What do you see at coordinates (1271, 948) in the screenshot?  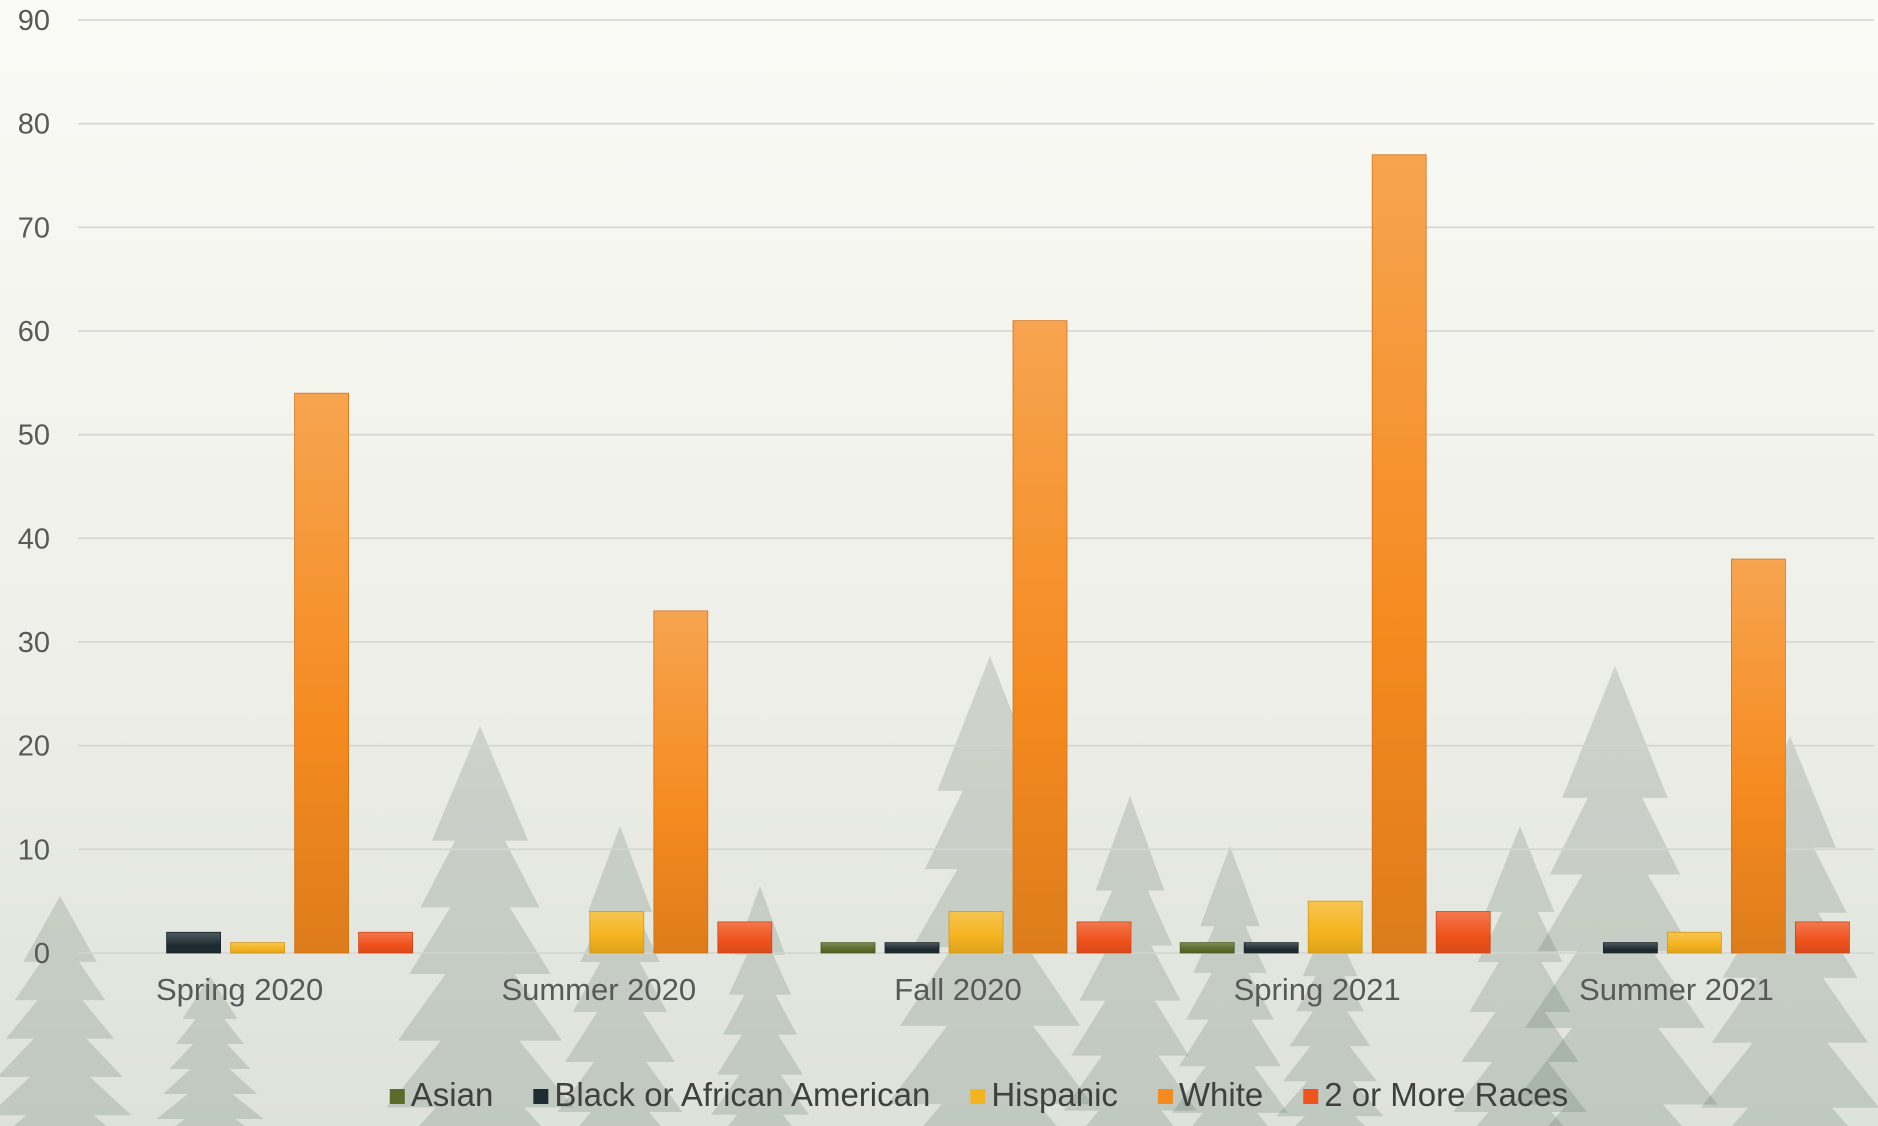 I see `bar-black-or-african-american-spring-2021` at bounding box center [1271, 948].